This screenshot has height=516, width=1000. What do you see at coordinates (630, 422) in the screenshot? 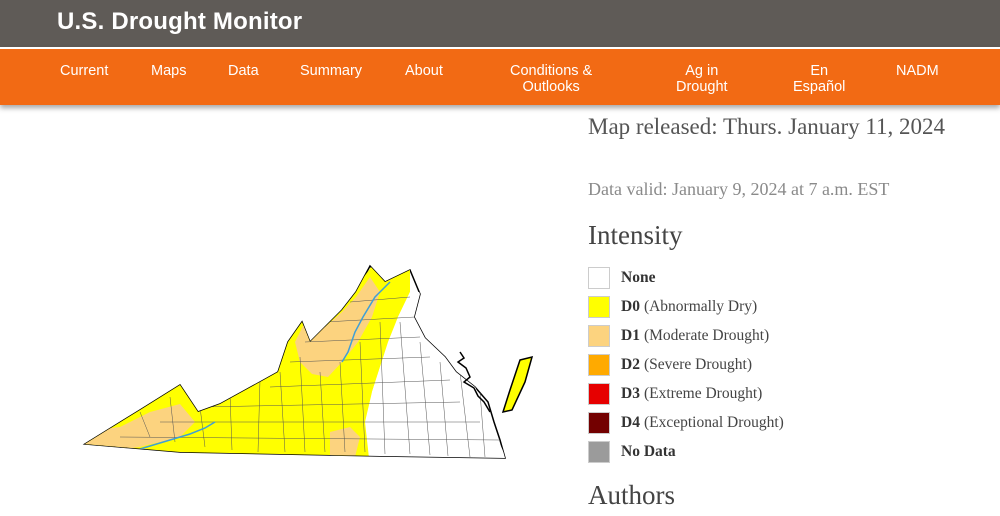
I see `legend-code: D4` at bounding box center [630, 422].